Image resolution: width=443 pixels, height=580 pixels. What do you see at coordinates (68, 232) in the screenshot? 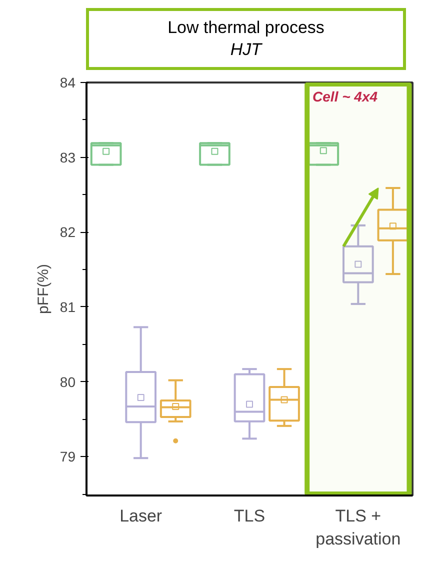
I see `y-tick-label: 82` at bounding box center [68, 232].